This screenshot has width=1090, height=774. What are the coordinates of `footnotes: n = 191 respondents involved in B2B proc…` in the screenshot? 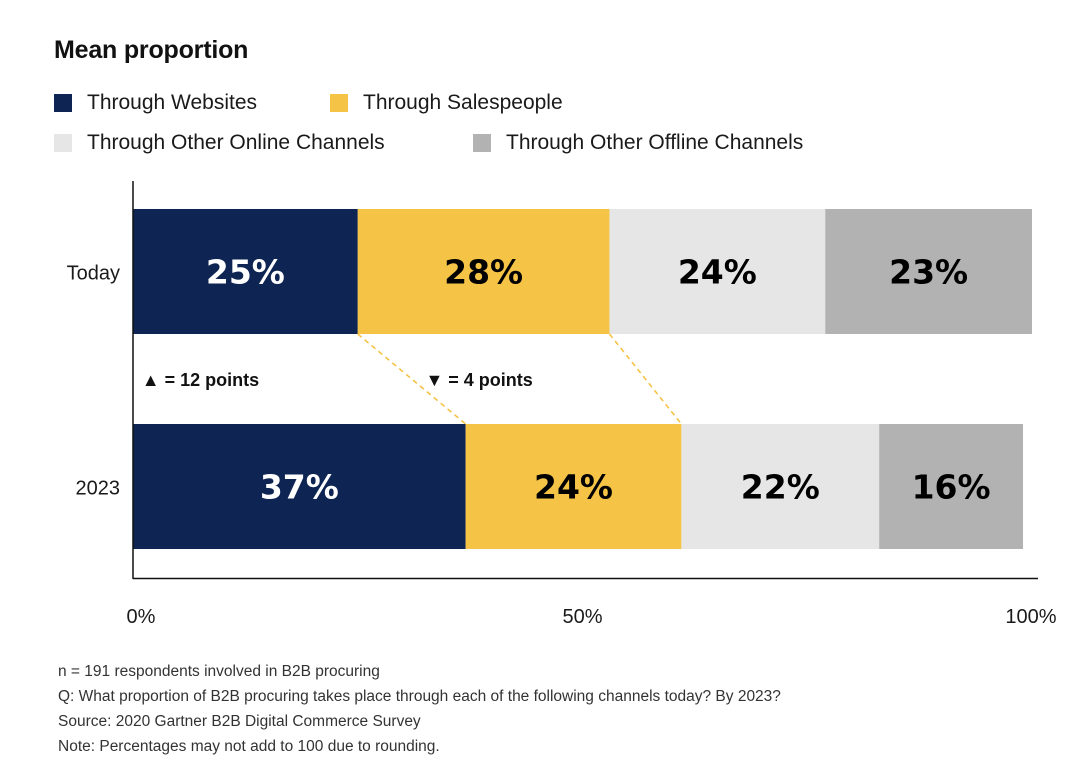 It's located at (419, 709).